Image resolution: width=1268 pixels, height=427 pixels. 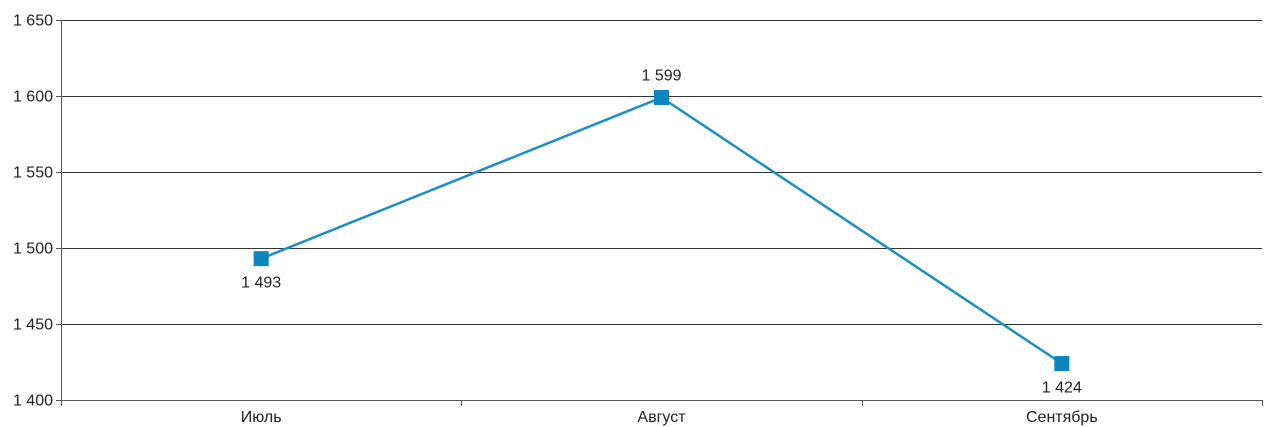 What do you see at coordinates (661, 417) in the screenshot?
I see `x-tick-label: Август` at bounding box center [661, 417].